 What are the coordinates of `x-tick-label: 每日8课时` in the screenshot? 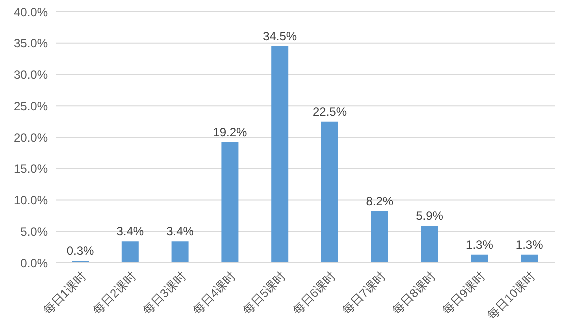 It's located at (414, 293).